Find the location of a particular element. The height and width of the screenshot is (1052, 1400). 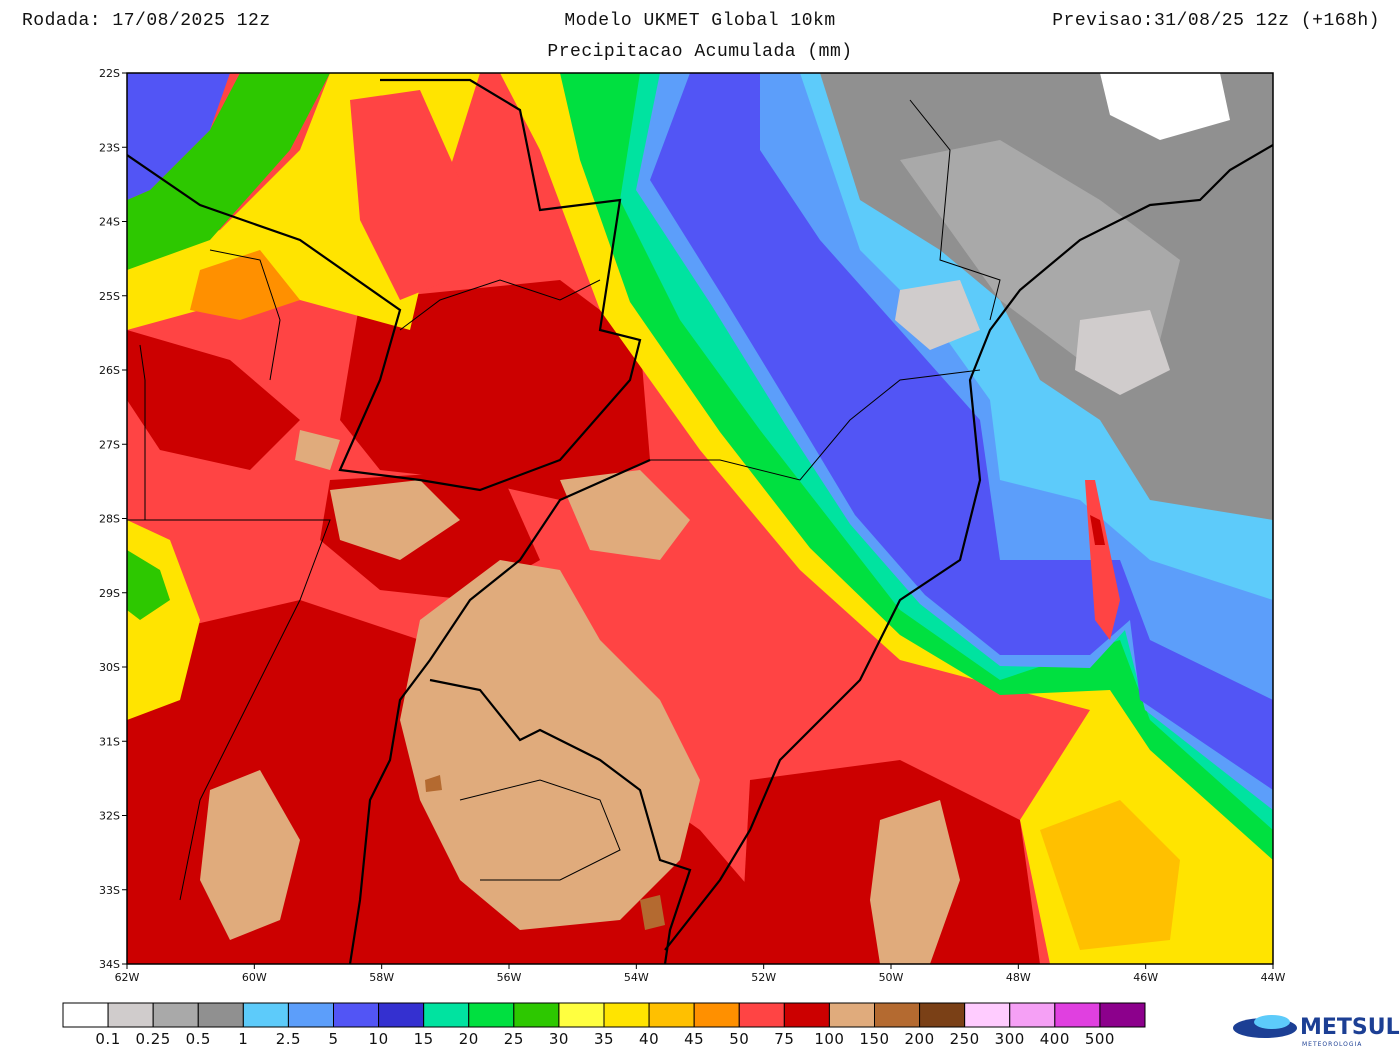

logo-name: METSUL is located at coordinates (1350, 1027).